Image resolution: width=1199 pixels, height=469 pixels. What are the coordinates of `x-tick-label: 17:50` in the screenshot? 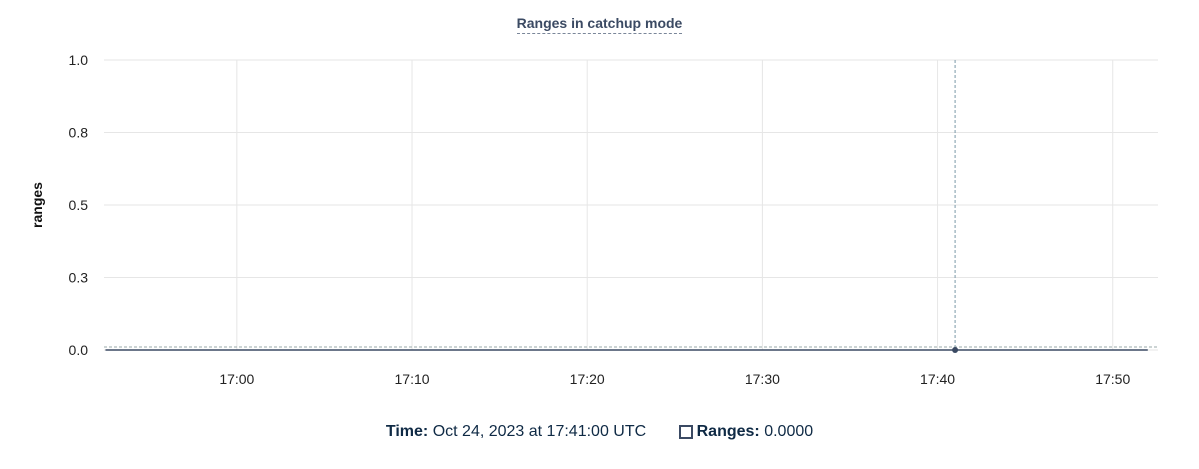 It's located at (1112, 379).